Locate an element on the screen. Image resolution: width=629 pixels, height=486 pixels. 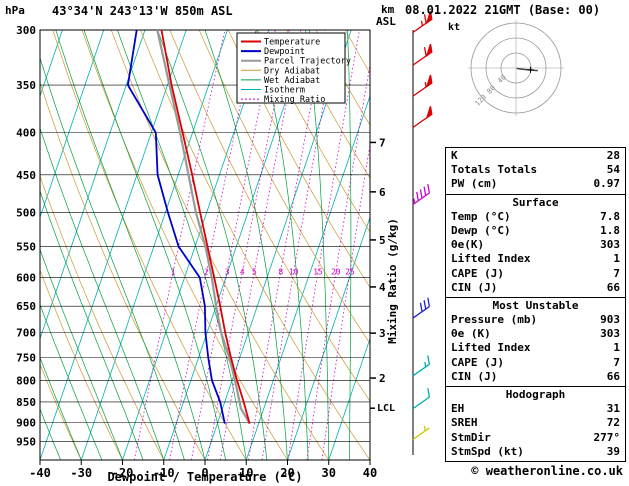
row-value: 54 is located at coordinates (613, 170).